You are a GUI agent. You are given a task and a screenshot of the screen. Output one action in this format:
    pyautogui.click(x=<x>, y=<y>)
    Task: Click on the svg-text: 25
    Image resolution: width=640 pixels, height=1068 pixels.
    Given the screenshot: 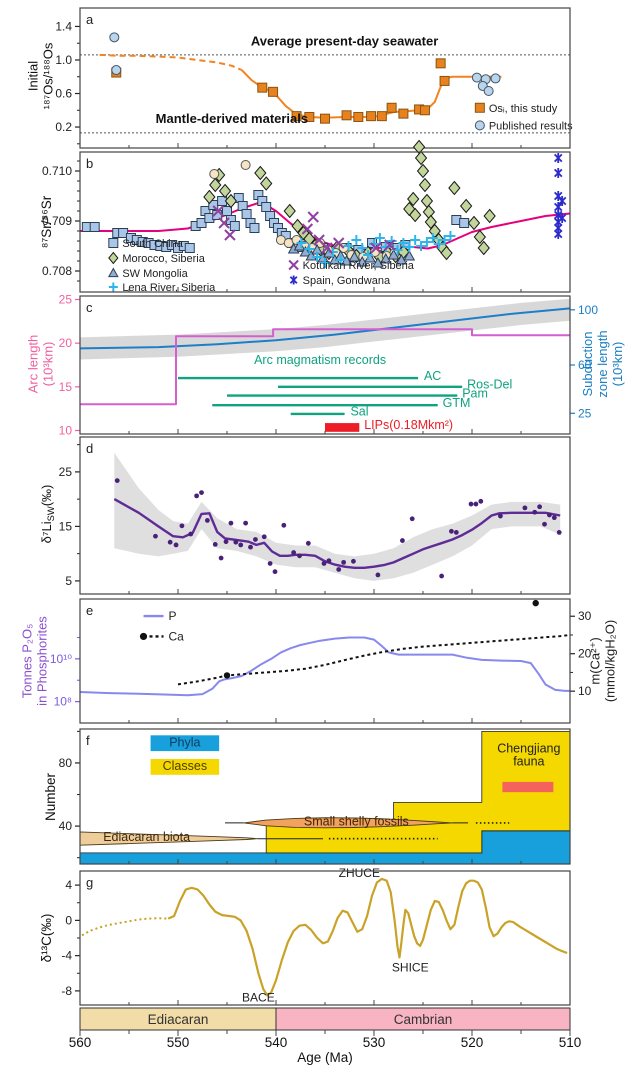 What is the action you would take?
    pyautogui.click(x=585, y=413)
    